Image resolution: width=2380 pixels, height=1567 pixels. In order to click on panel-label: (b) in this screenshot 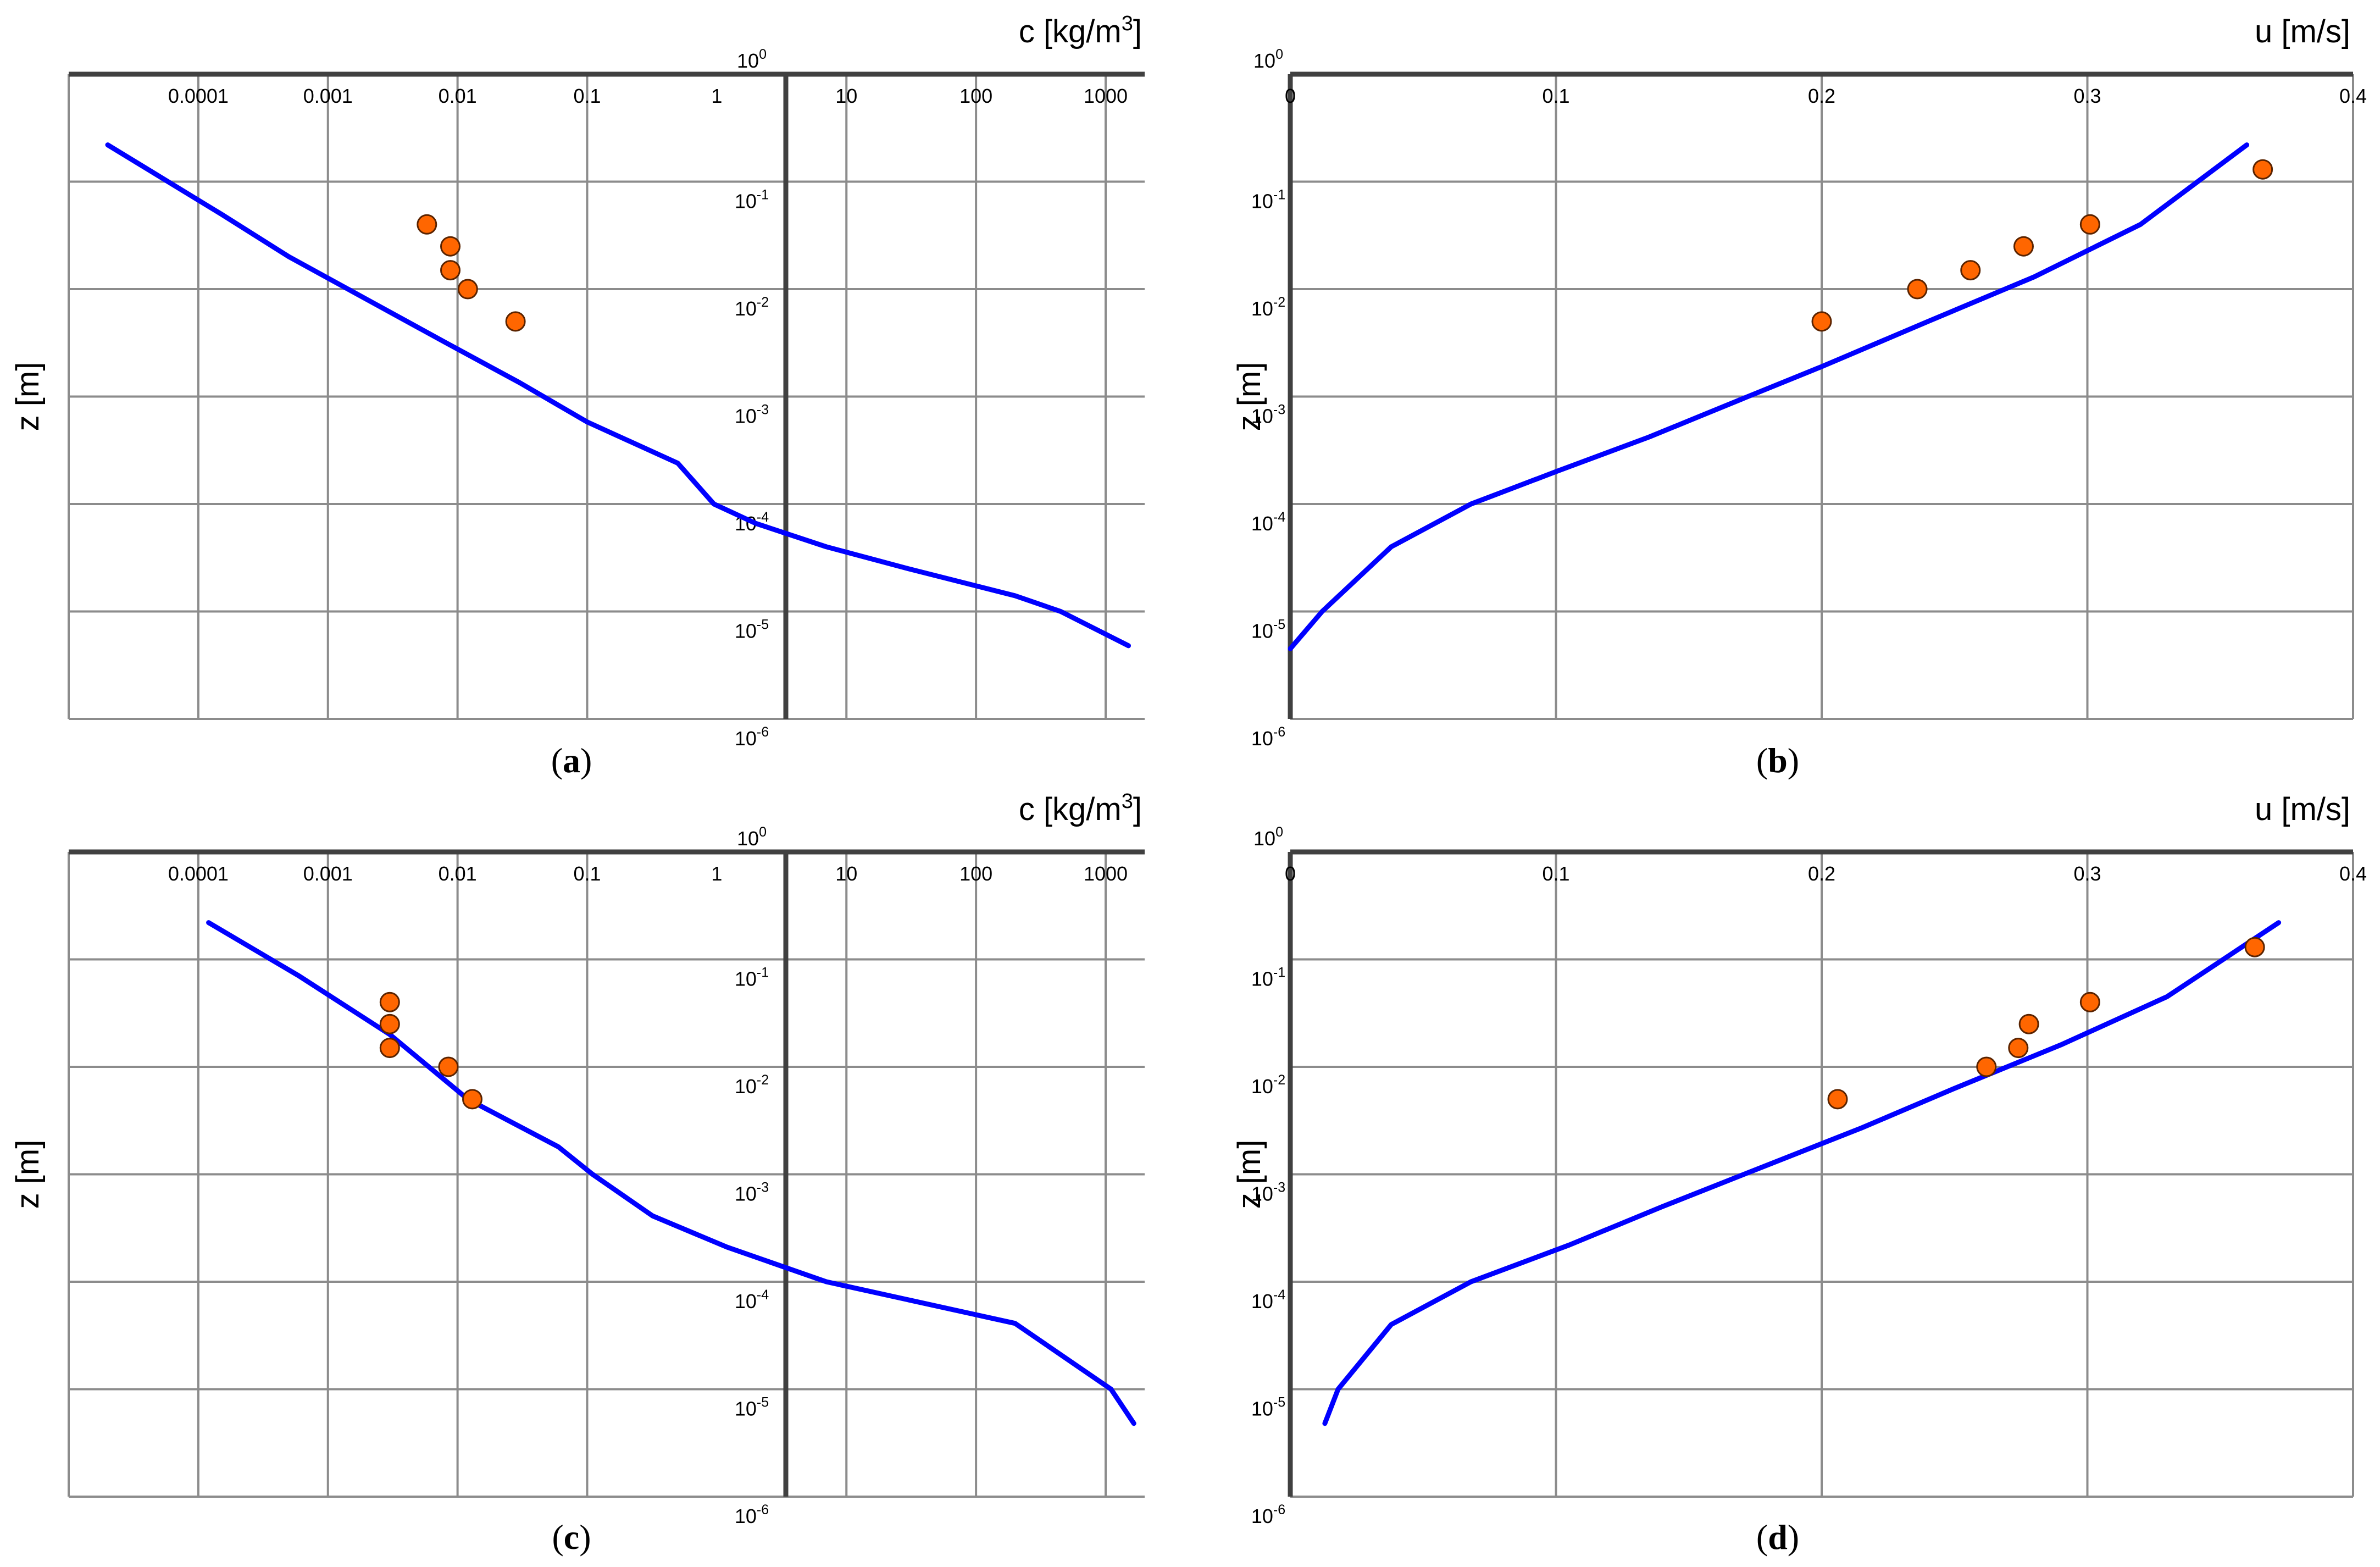, I will do `click(1777, 760)`.